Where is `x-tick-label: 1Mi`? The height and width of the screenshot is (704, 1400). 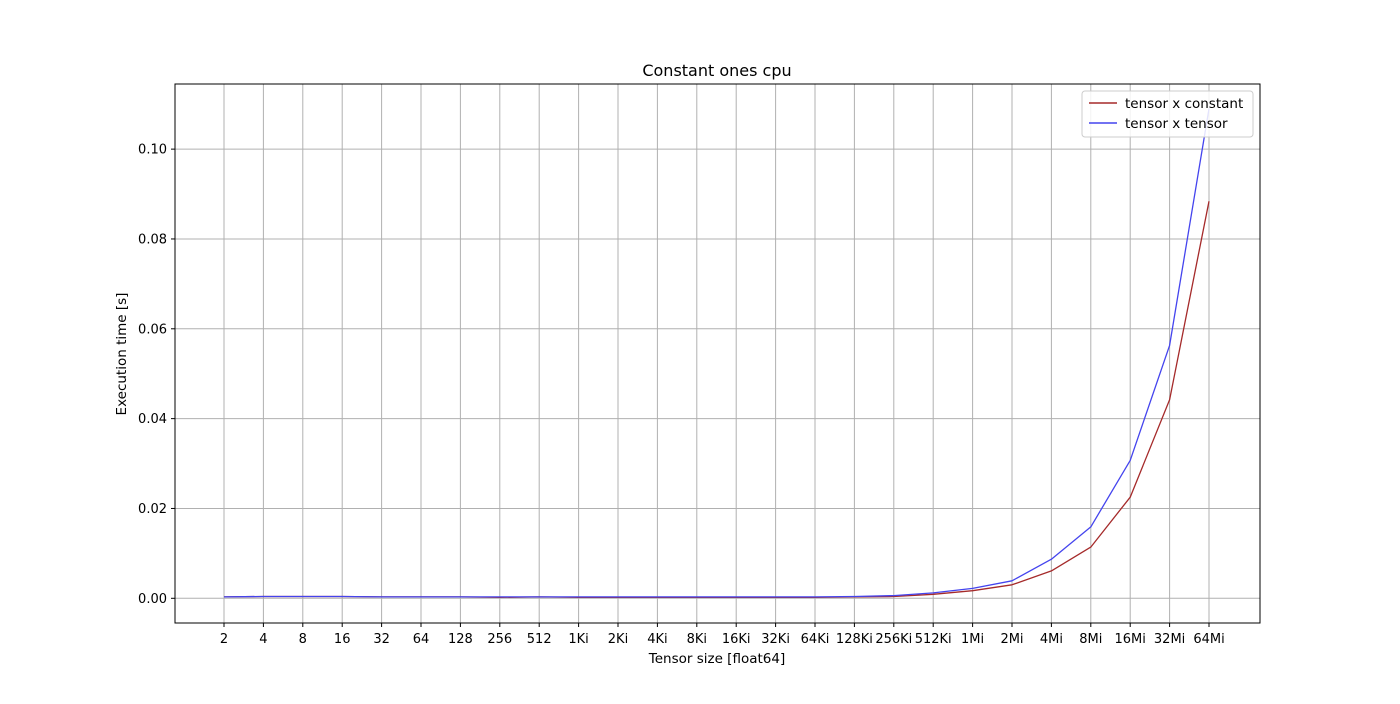 x-tick-label: 1Mi is located at coordinates (972, 639).